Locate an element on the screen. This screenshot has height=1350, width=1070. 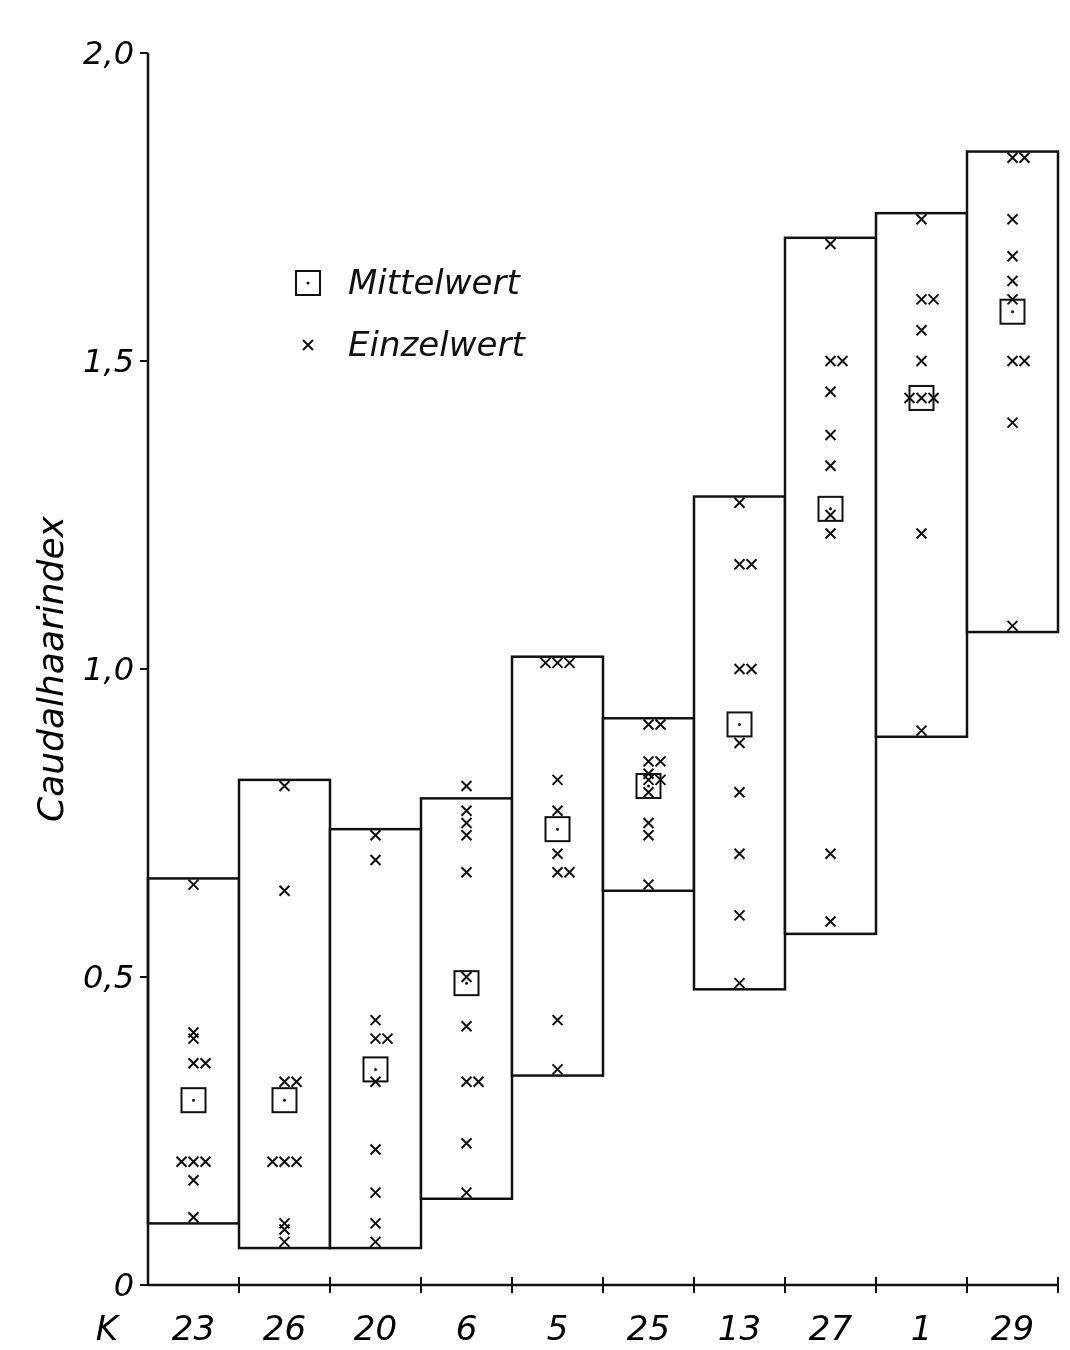
x-tick-label: 26 is located at coordinates (284, 1328).